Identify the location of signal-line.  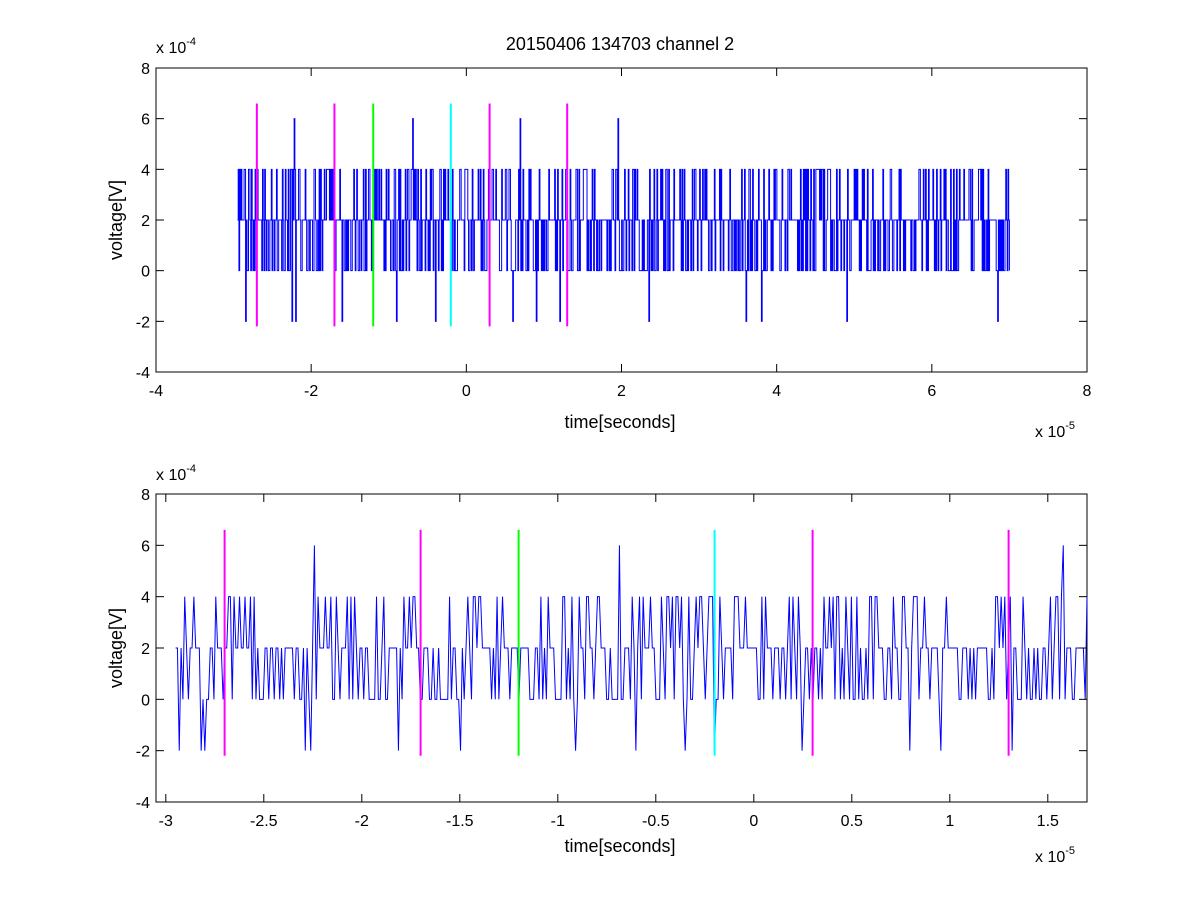
(623, 220).